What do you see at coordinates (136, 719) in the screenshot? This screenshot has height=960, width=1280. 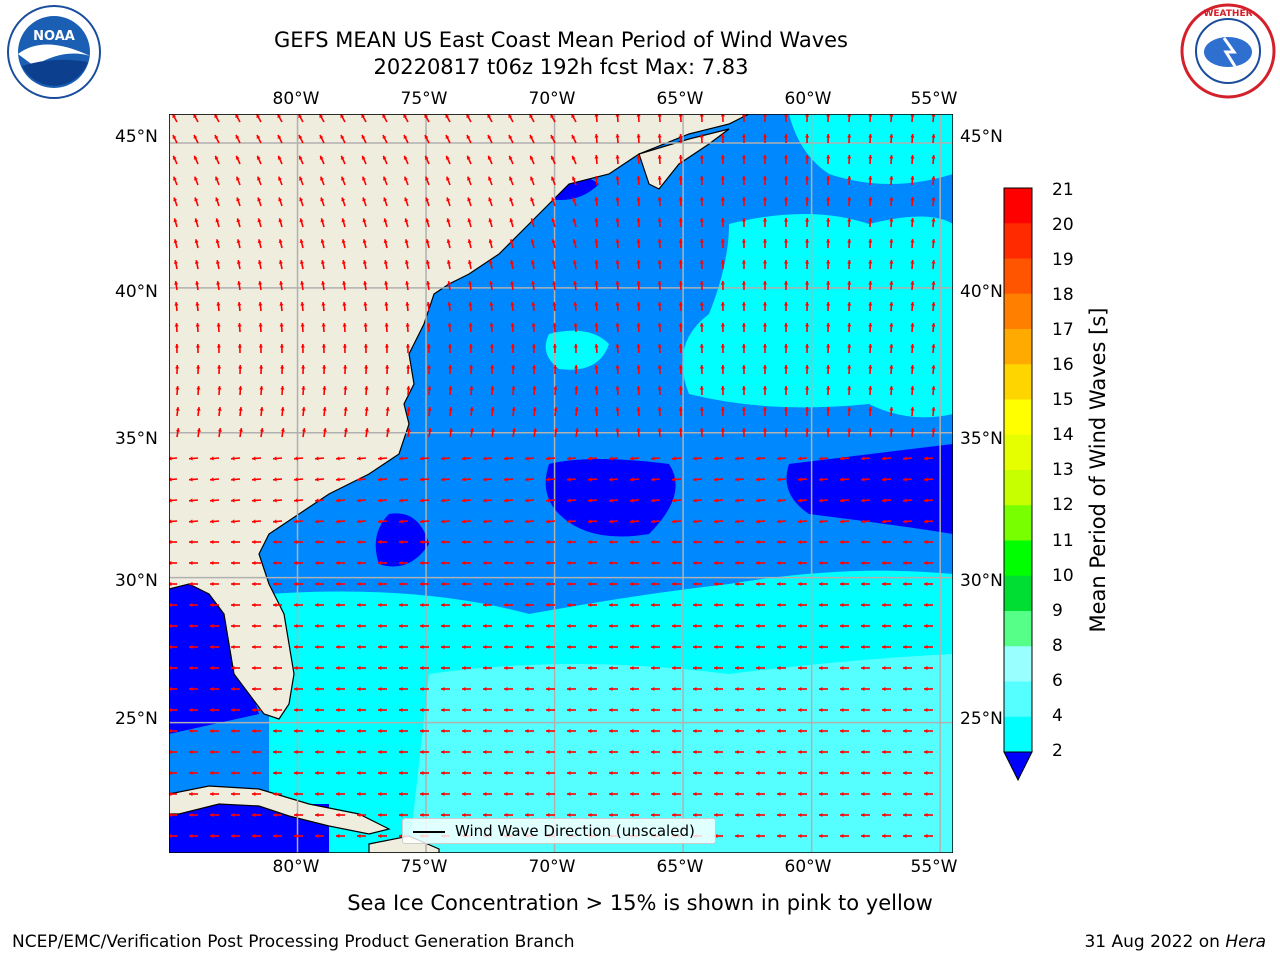 I see `lat-label-left: 25°N` at bounding box center [136, 719].